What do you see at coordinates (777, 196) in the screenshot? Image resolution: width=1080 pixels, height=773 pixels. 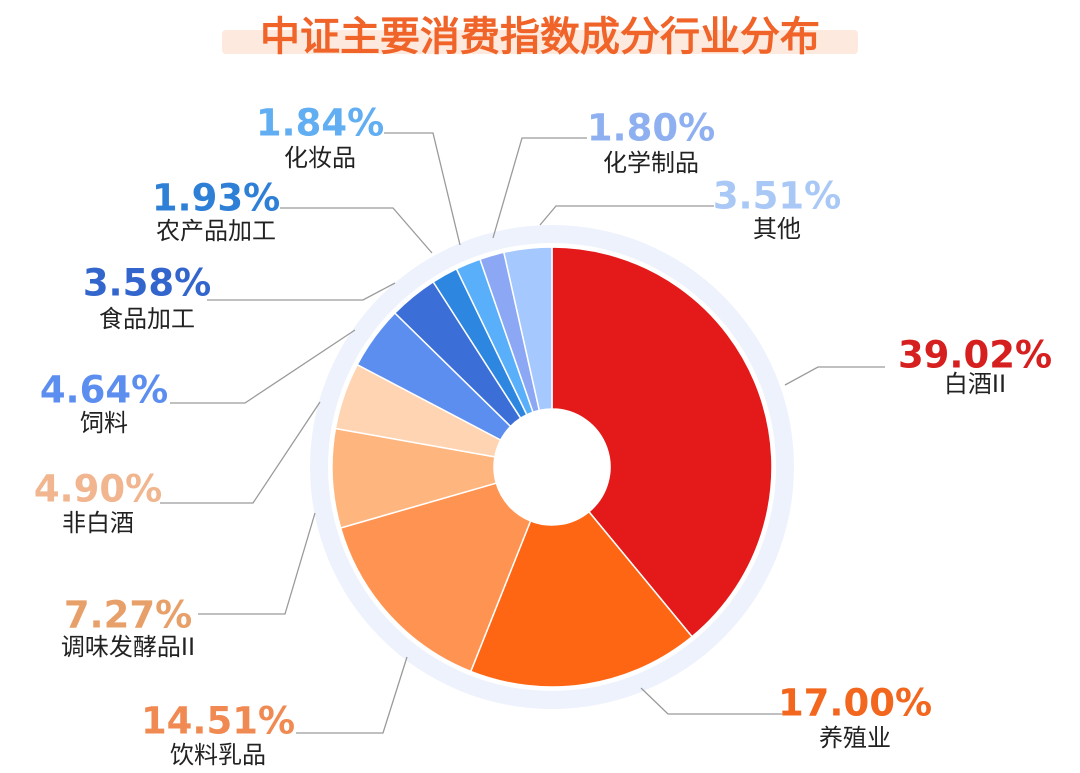 I see `slice-percent-label-11: 3.51%` at bounding box center [777, 196].